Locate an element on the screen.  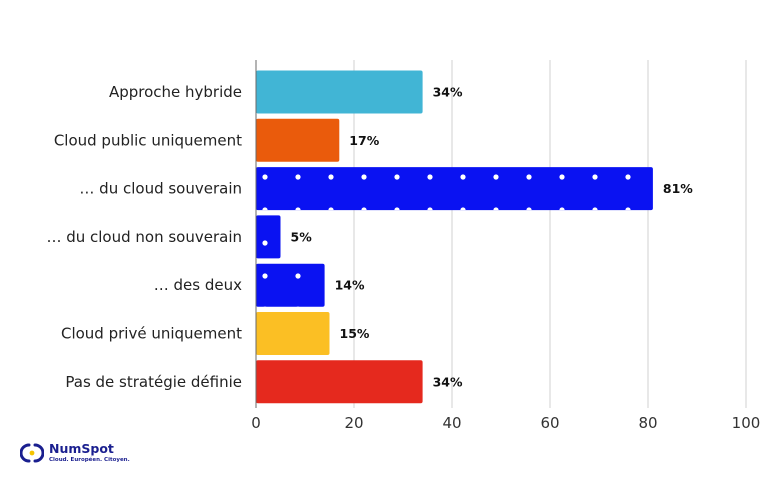
logo-tagline: Cloud. Européen. Citoyen. is located at coordinates (89, 459).